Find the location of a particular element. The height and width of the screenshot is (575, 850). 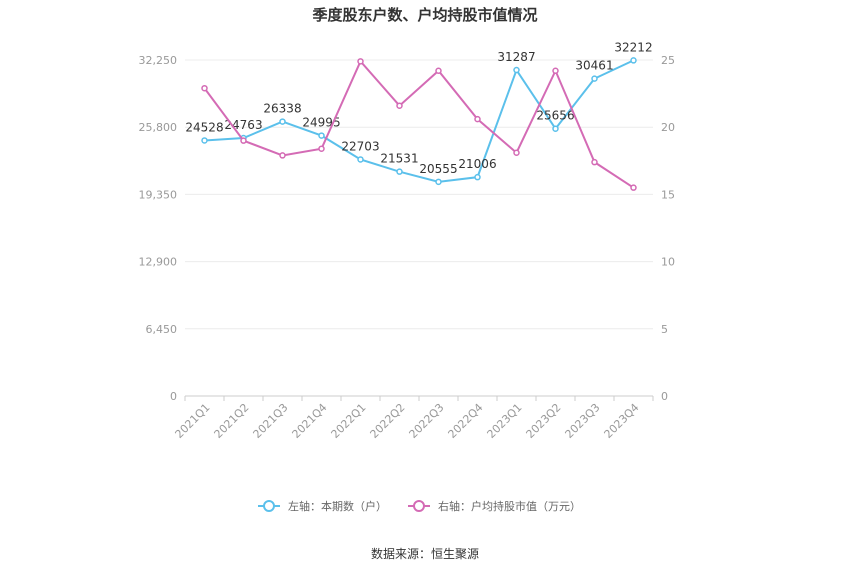

x-tick-label: 2021Q1 is located at coordinates (193, 421).